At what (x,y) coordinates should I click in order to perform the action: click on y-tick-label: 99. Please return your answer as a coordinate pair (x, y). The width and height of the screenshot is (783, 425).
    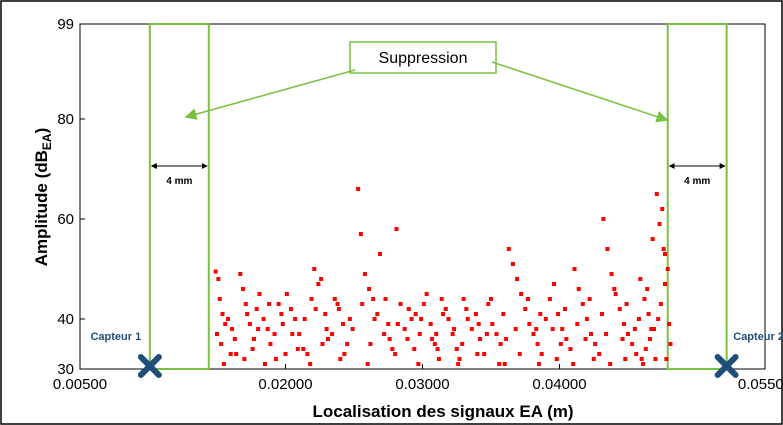
    Looking at the image, I should click on (65, 24).